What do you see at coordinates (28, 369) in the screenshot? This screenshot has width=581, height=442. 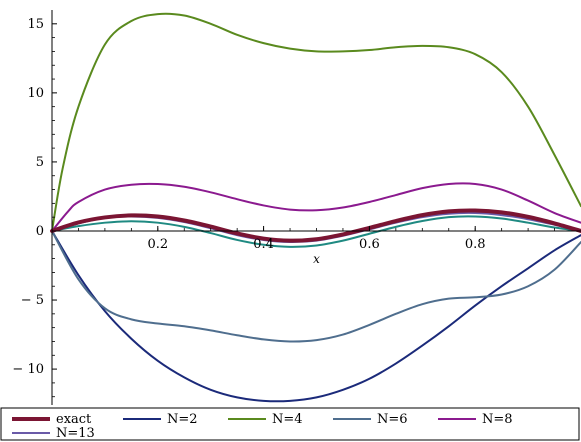 I see `y-tick-label: − 10` at bounding box center [28, 369].